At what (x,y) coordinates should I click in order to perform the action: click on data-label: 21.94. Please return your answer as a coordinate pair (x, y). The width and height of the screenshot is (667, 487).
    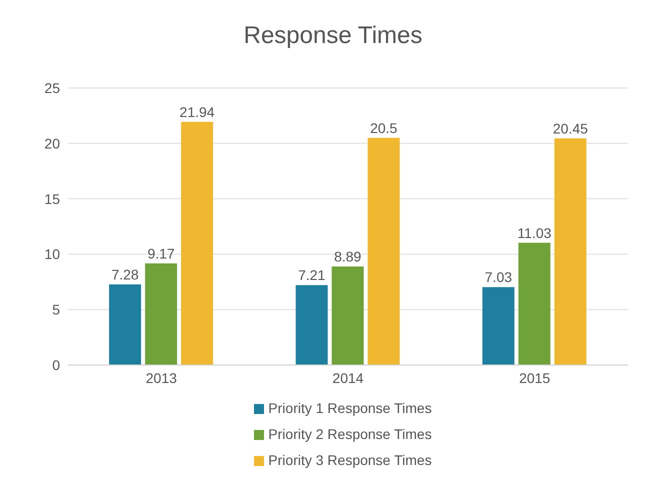
    Looking at the image, I should click on (197, 112).